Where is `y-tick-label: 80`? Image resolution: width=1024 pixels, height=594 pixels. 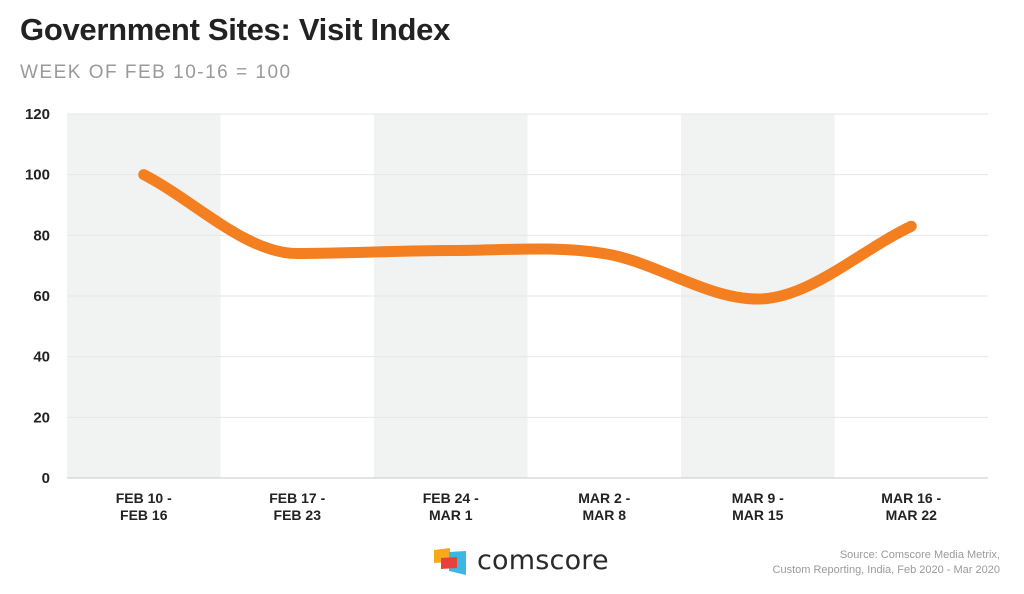 y-tick-label: 80 is located at coordinates (41, 235).